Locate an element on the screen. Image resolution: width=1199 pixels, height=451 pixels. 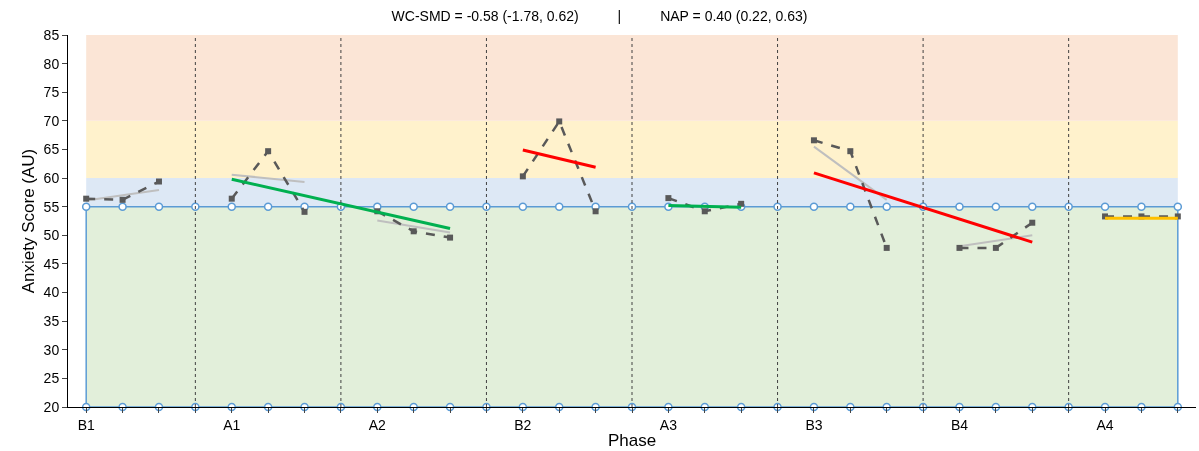
y-tick-label: 50 is located at coordinates (51, 235).